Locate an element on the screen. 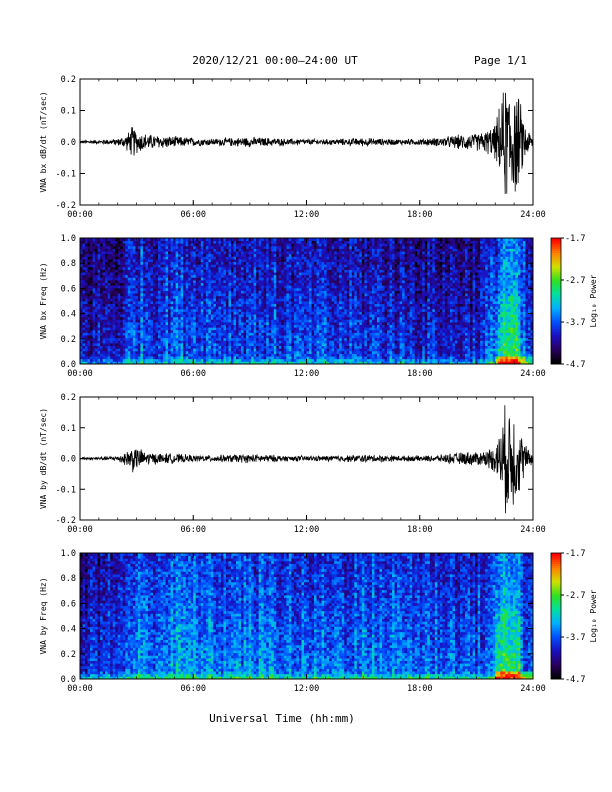 This screenshot has height=792, width=612. y-tick-label: 0.2 is located at coordinates (68, 80).